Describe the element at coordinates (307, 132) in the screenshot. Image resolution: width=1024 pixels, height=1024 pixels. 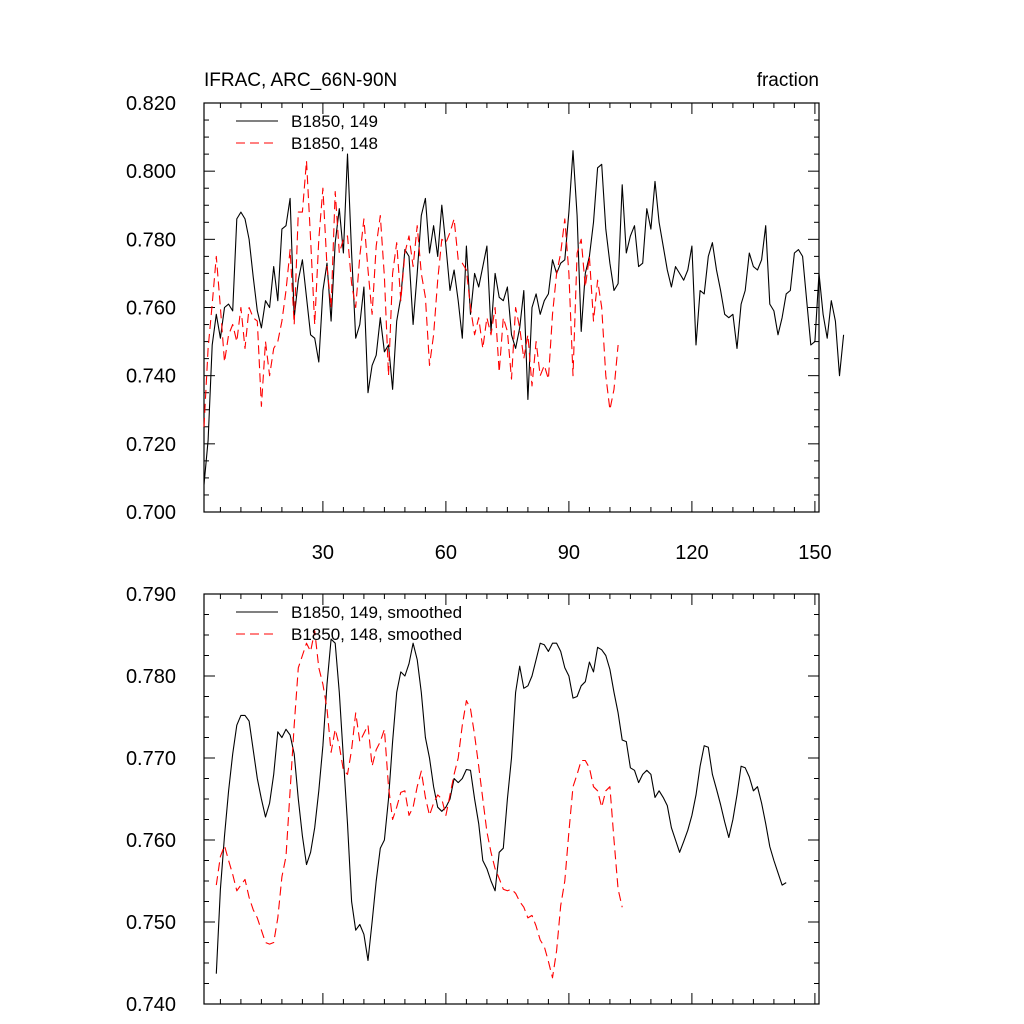
I see `top-legend: B1850, 149 B1850, 148` at that location.